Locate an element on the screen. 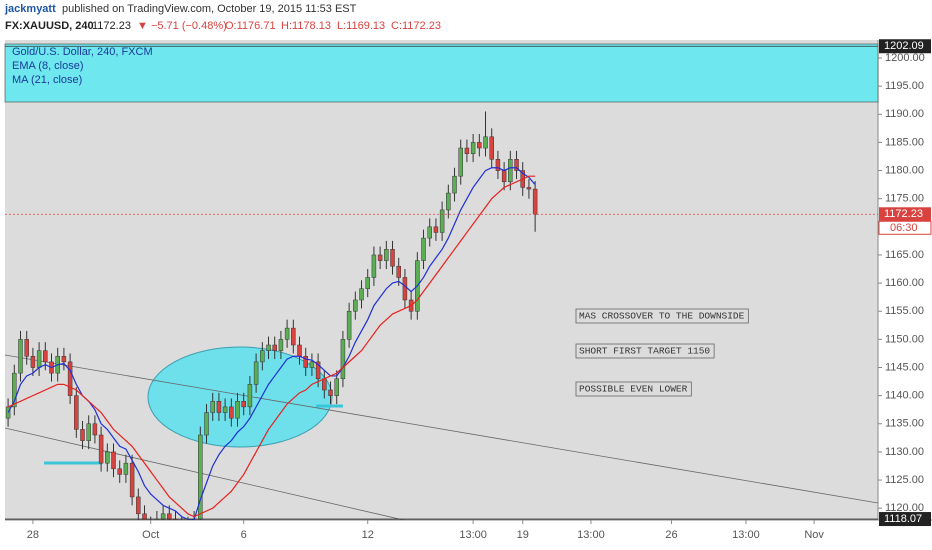  x-tick-label: Oct is located at coordinates (150, 535).